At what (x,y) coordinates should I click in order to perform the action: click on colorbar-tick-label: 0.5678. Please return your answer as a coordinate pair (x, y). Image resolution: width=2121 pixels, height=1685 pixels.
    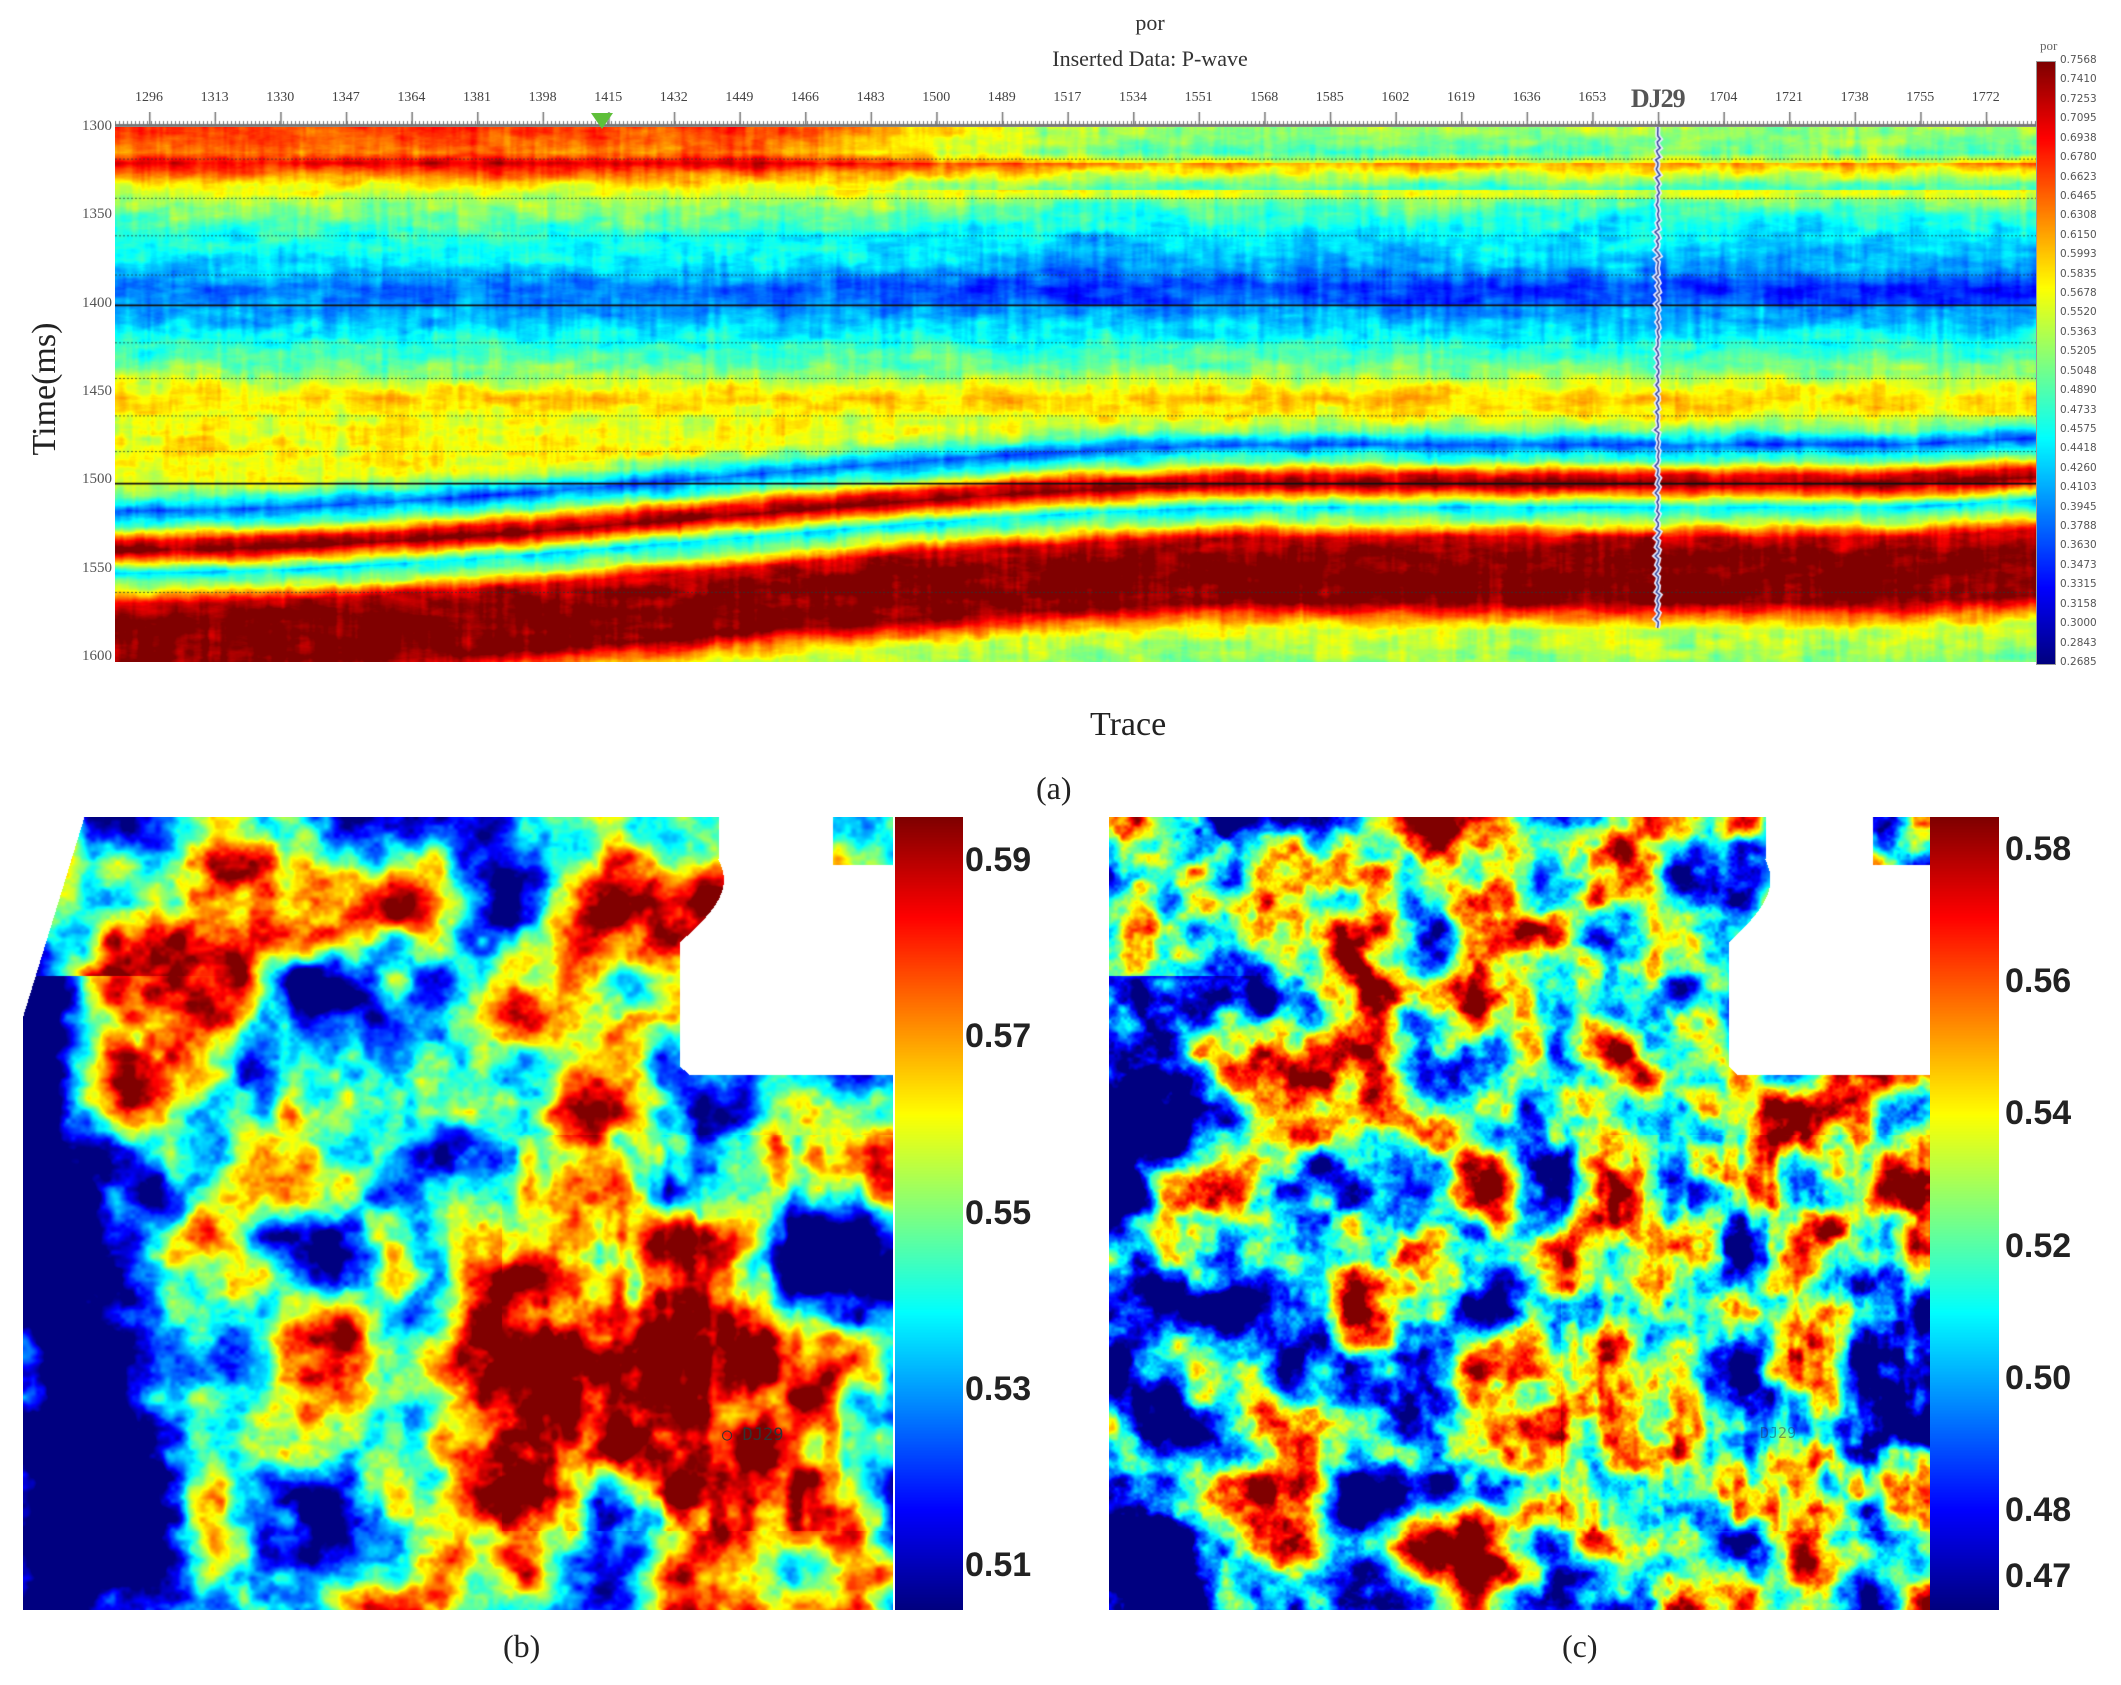
    Looking at the image, I should click on (2078, 293).